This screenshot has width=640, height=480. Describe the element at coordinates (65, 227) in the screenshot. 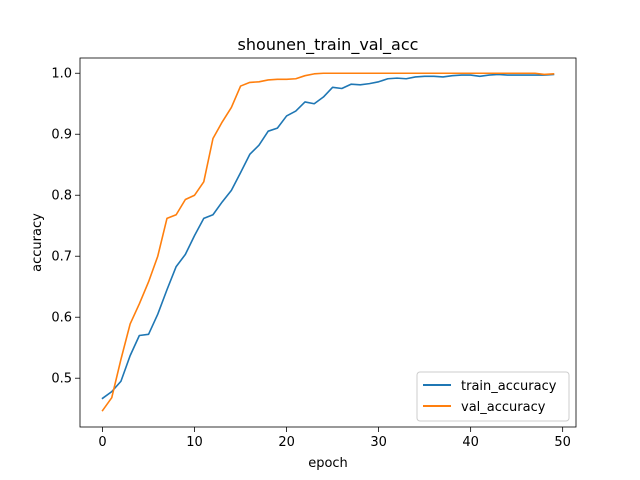

I see `y-axis: 0.5 0.6 0.7 0.8 0.9 1.0` at that location.